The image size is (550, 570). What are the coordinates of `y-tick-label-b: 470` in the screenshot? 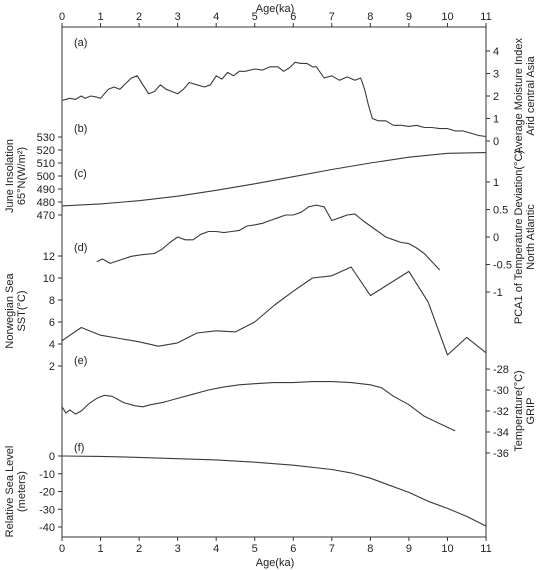 It's located at (46, 216).